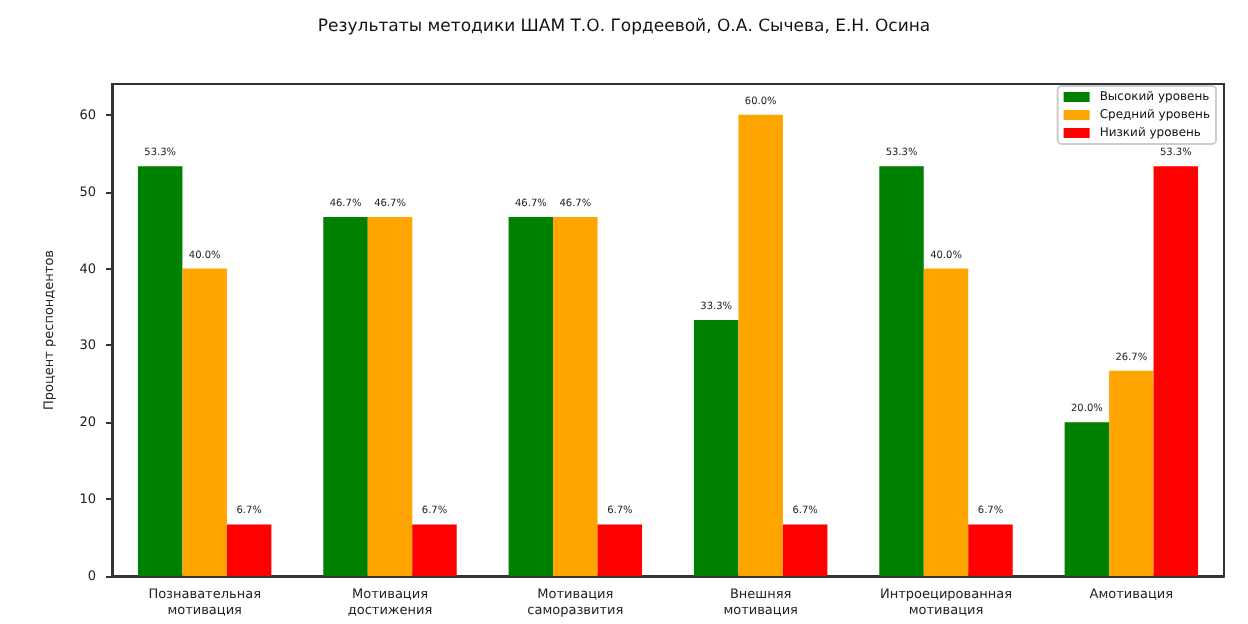 The height and width of the screenshot is (624, 1248). Describe the element at coordinates (624, 27) in the screenshot. I see `chart-title: Результаты методики ШАМ Т.О. Гордеевой, О.А. Сычева, Е.Н. Осина` at that location.